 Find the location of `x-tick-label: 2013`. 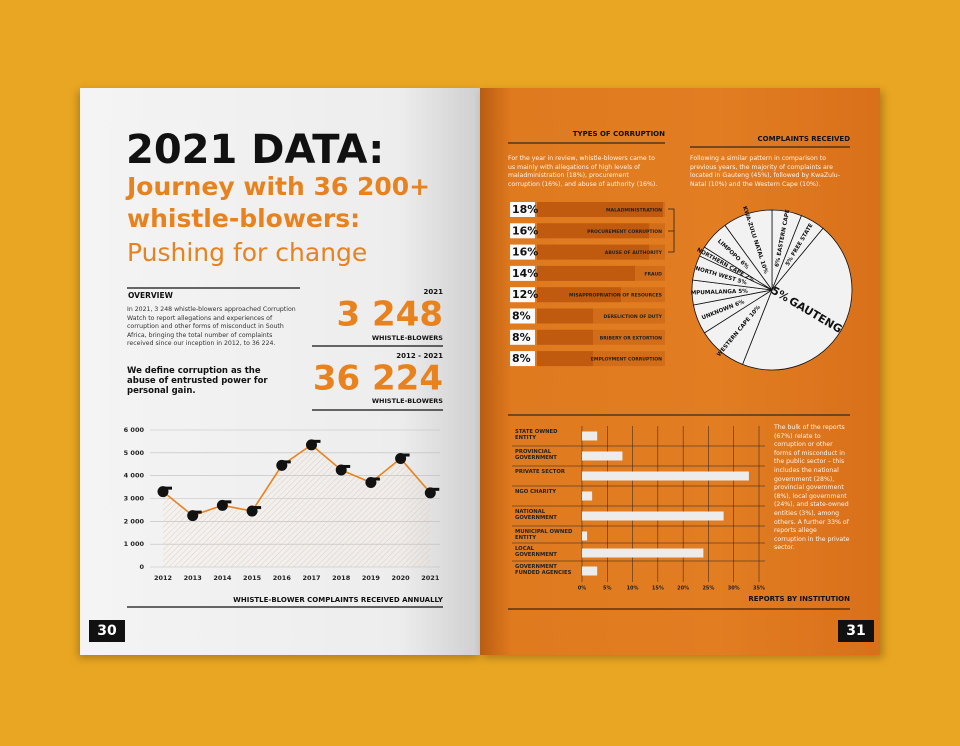

x-tick-label: 2013 is located at coordinates (193, 578).